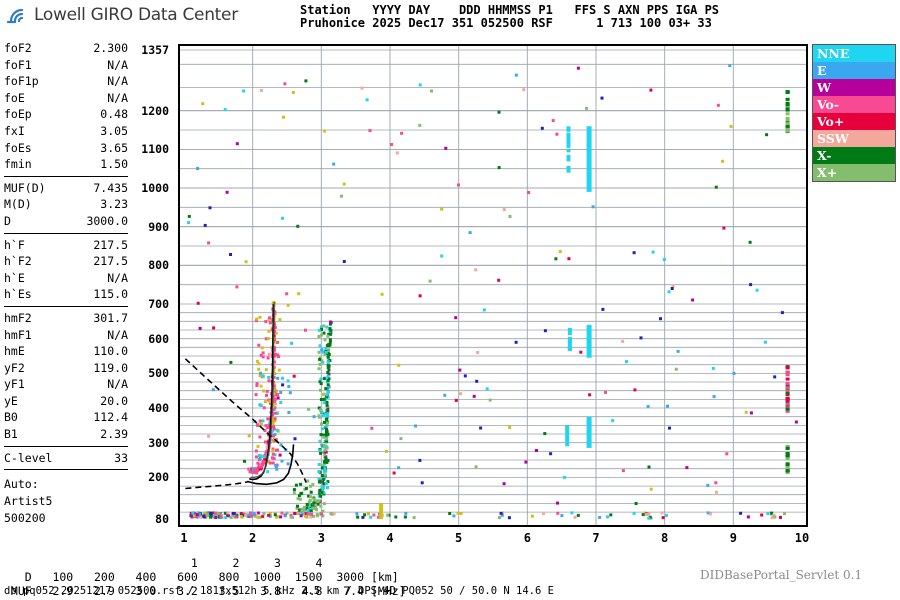 The width and height of the screenshot is (900, 600). What do you see at coordinates (114, 400) in the screenshot?
I see `param-value: 20.0` at bounding box center [114, 400].